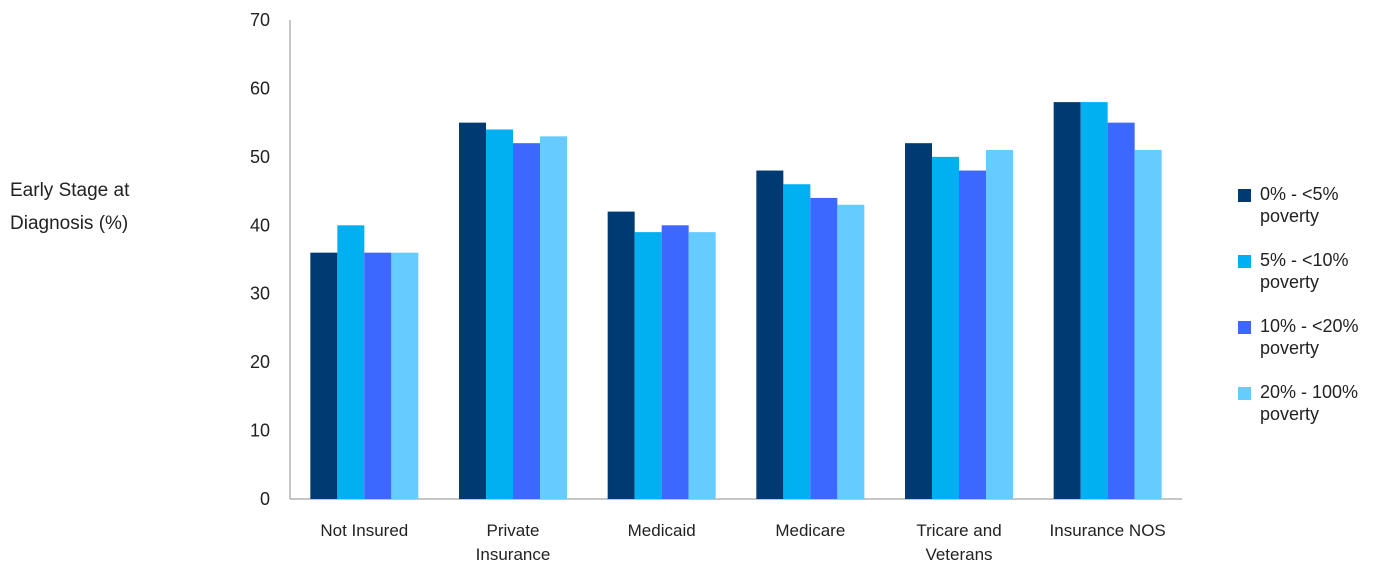  I want to click on x-tick-label: Medicare, so click(810, 530).